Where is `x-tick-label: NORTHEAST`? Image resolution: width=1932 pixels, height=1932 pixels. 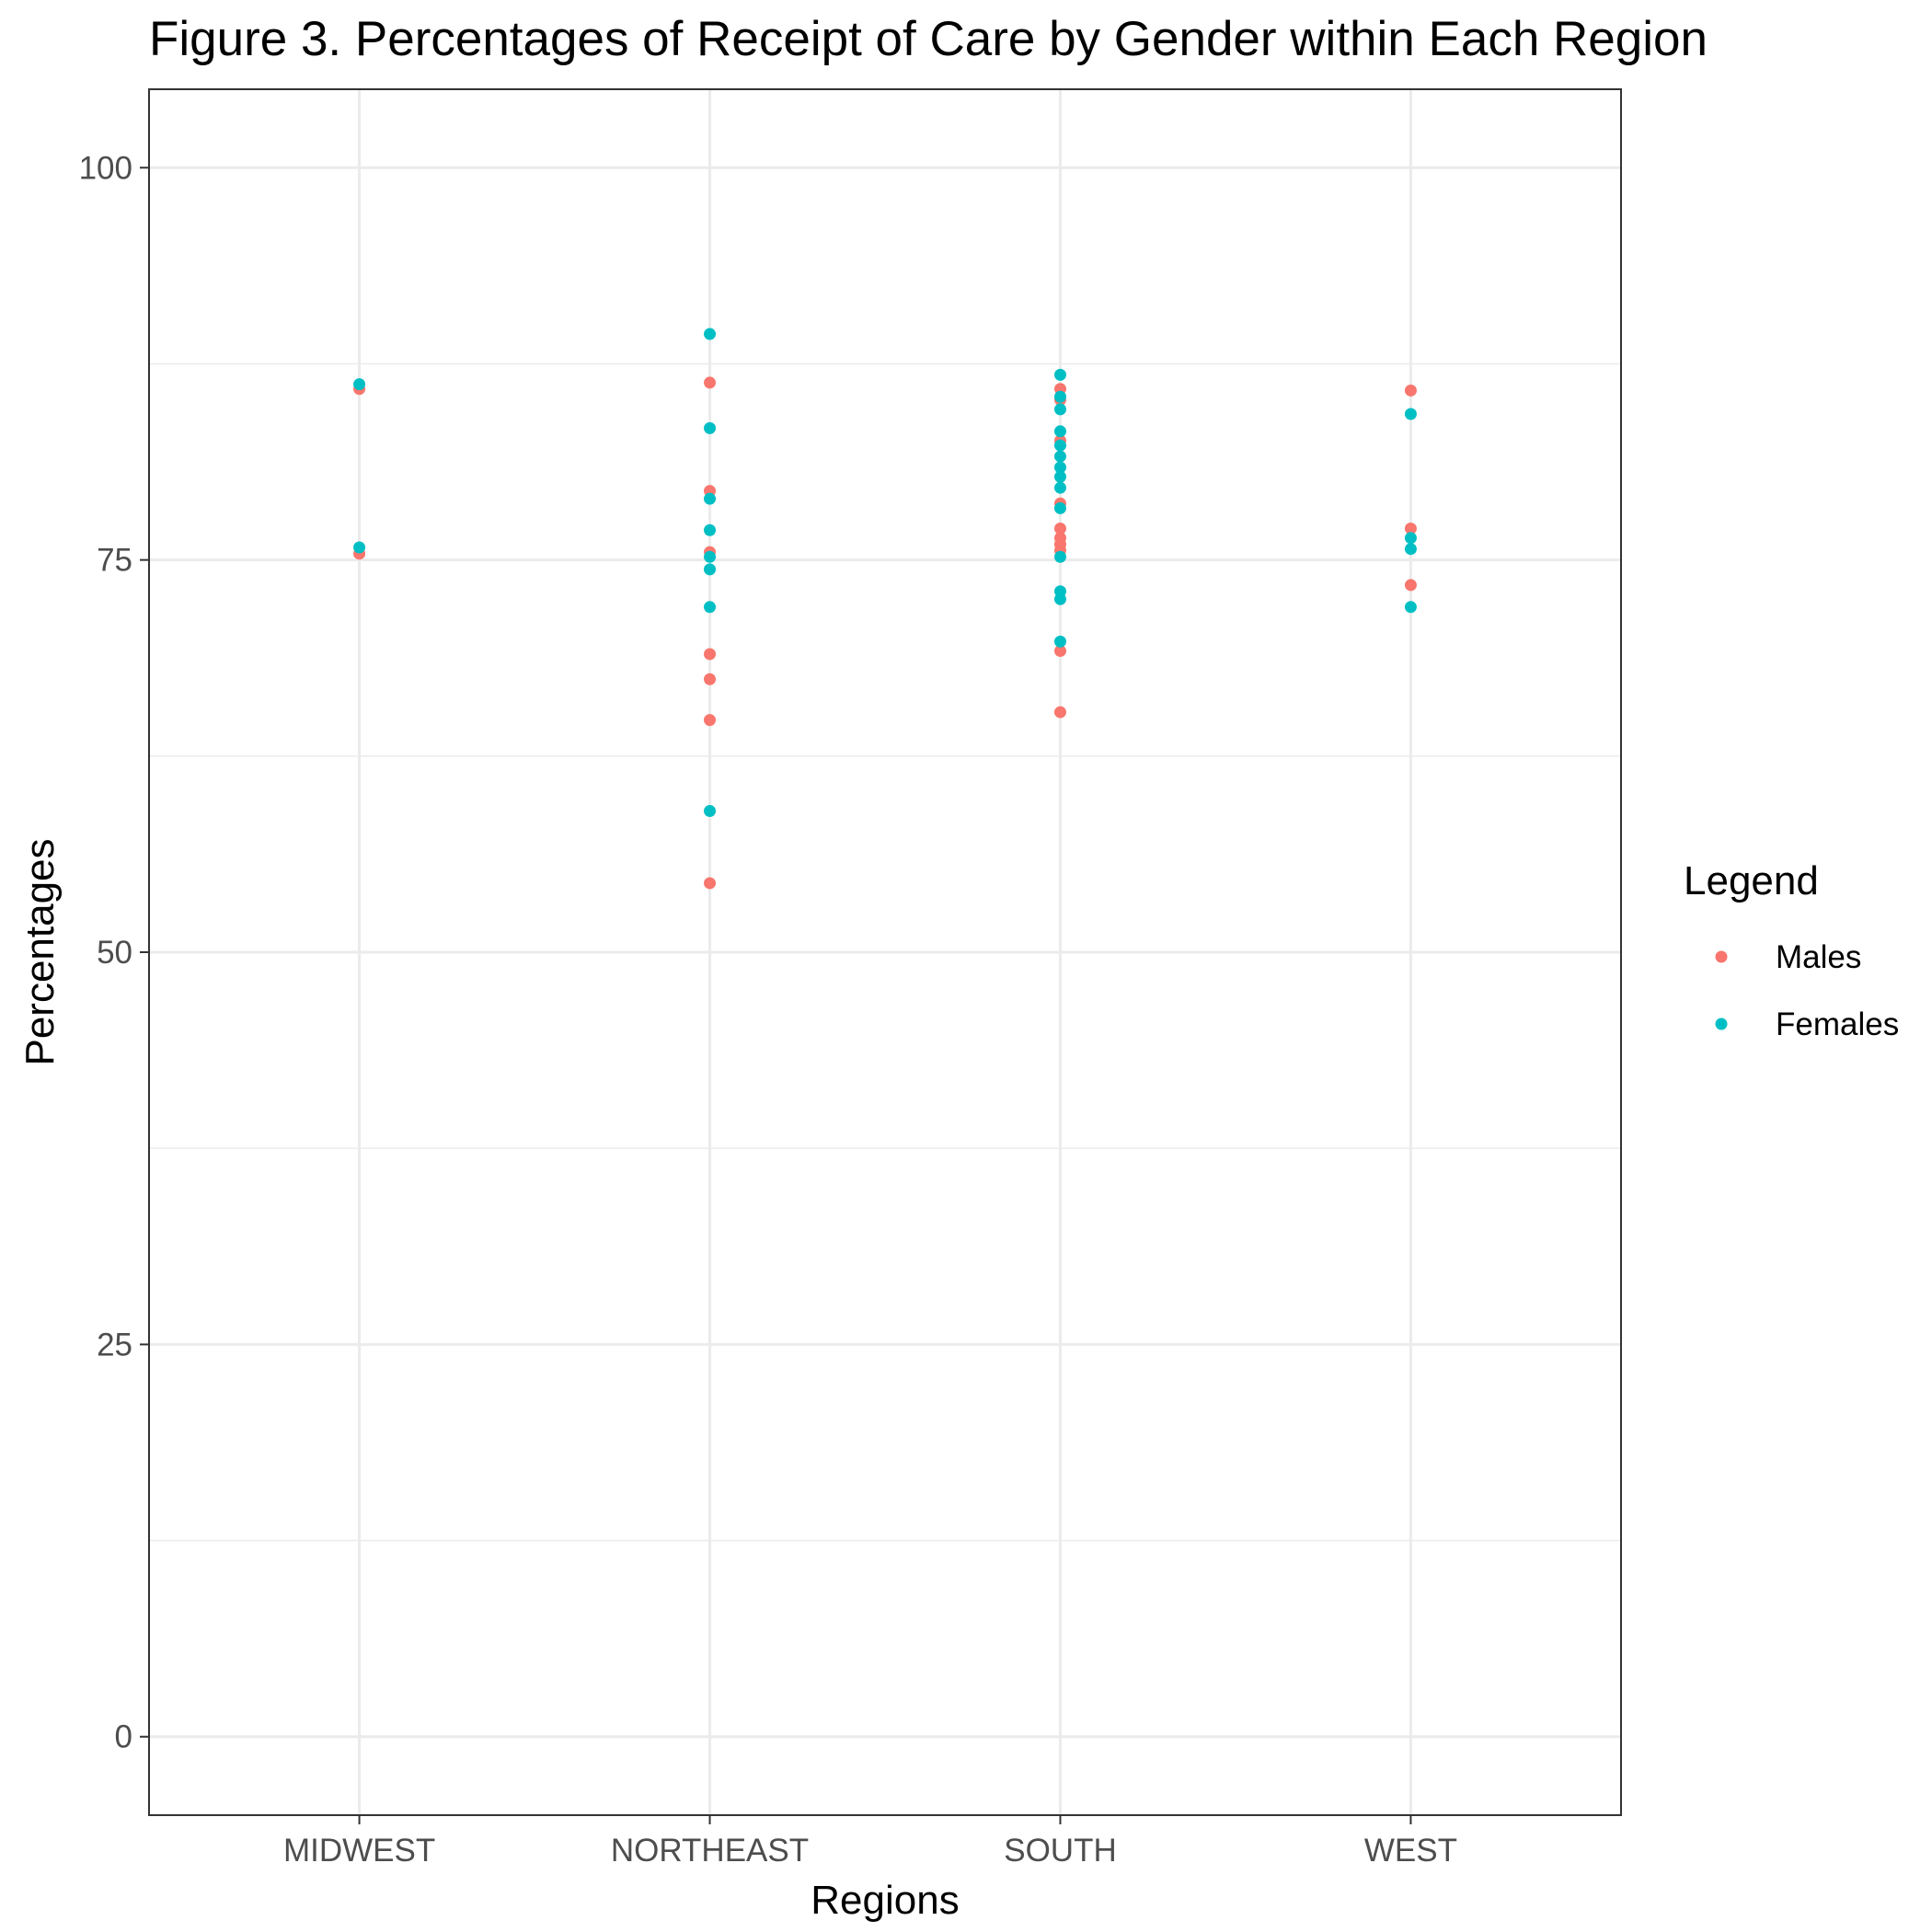 x-tick-label: NORTHEAST is located at coordinates (710, 1851).